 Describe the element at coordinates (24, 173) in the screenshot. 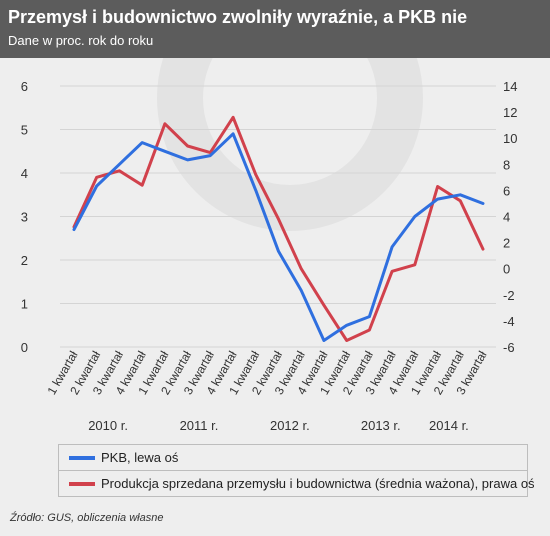

I see `left-axis-tick-label: 4` at that location.